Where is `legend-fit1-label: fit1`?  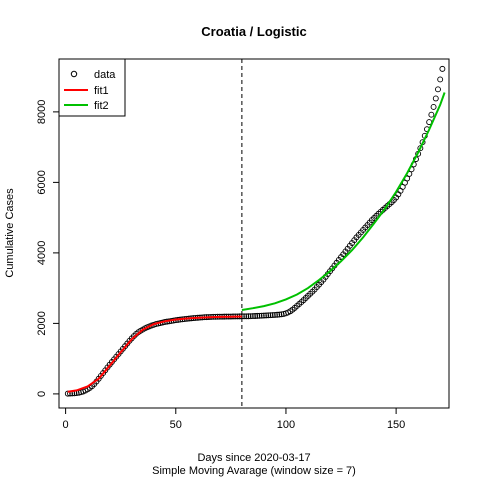
legend-fit1-label: fit1 is located at coordinates (101, 91).